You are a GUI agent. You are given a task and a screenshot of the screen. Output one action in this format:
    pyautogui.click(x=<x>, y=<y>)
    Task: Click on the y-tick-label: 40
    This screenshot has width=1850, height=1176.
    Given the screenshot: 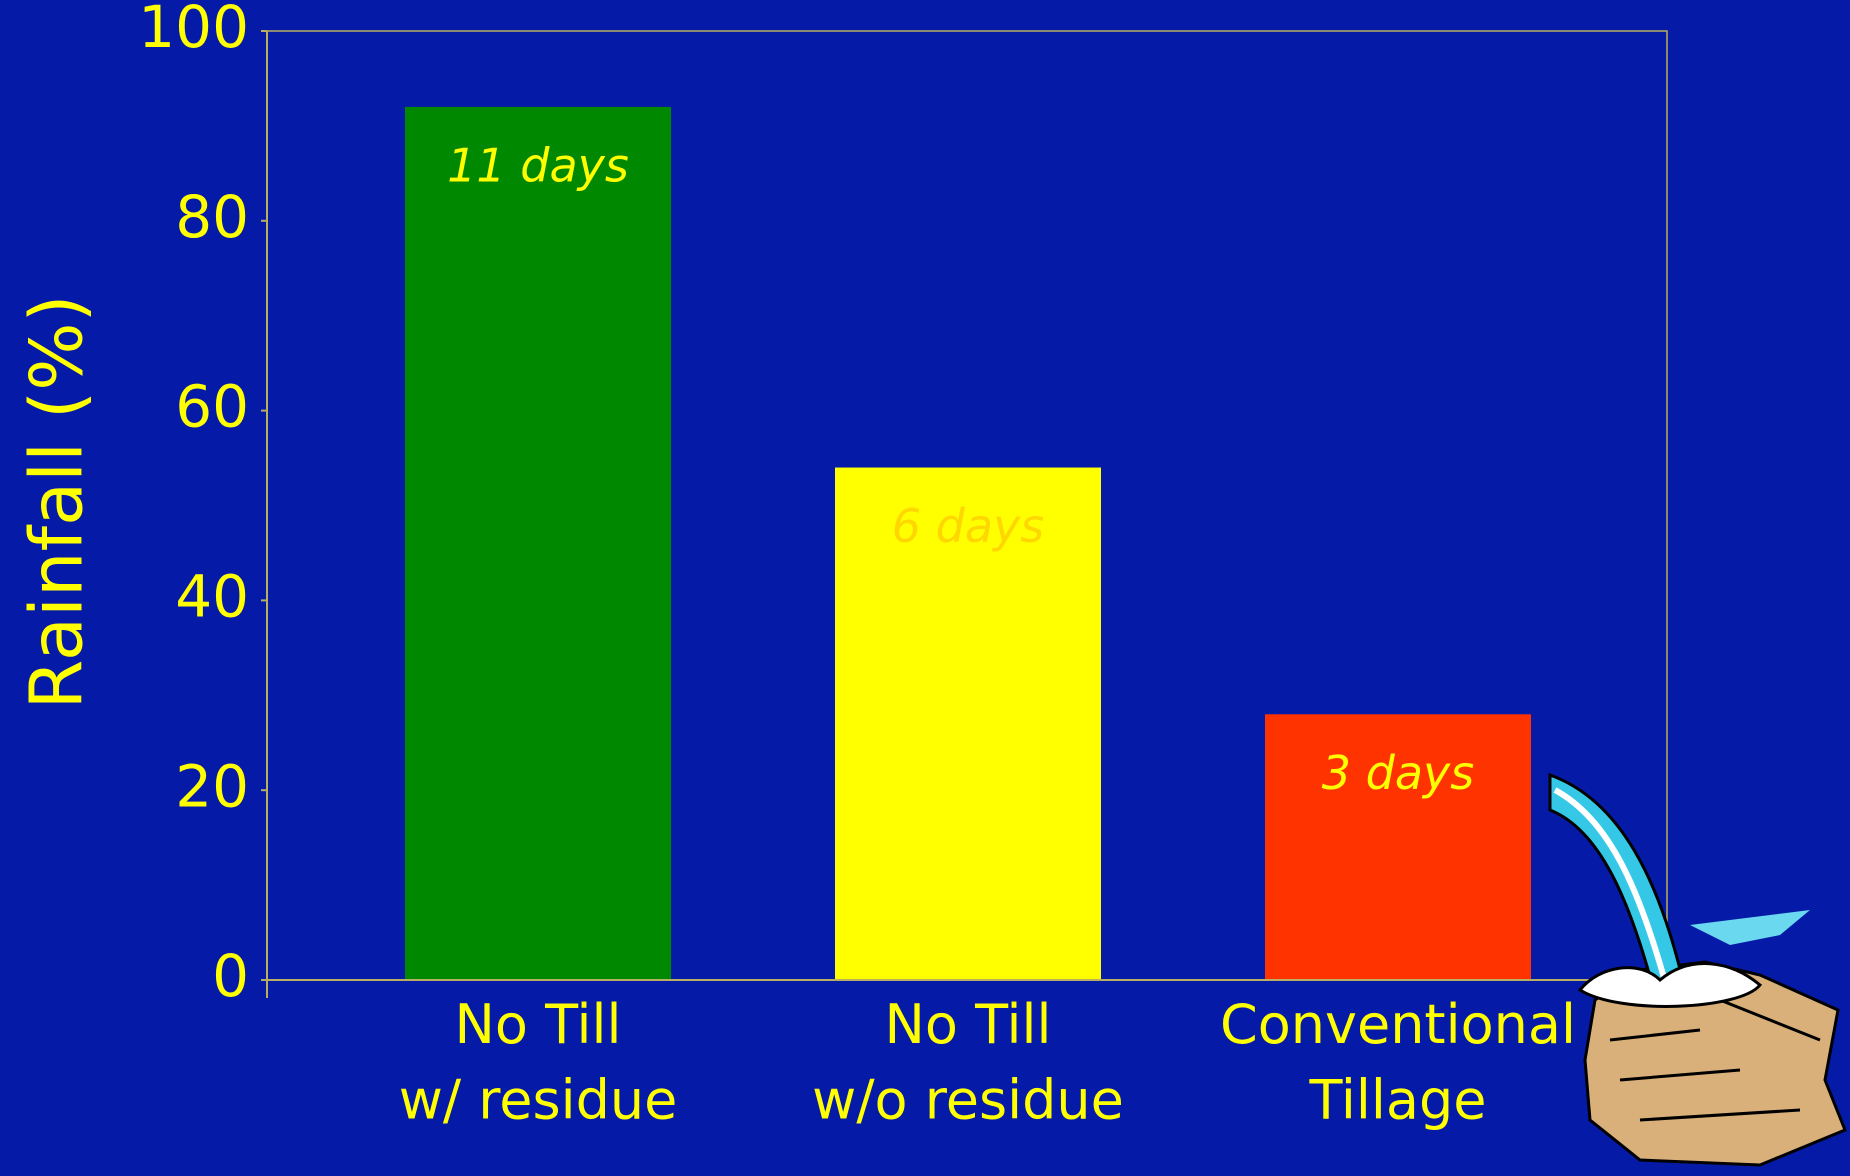 What is the action you would take?
    pyautogui.click(x=212, y=597)
    